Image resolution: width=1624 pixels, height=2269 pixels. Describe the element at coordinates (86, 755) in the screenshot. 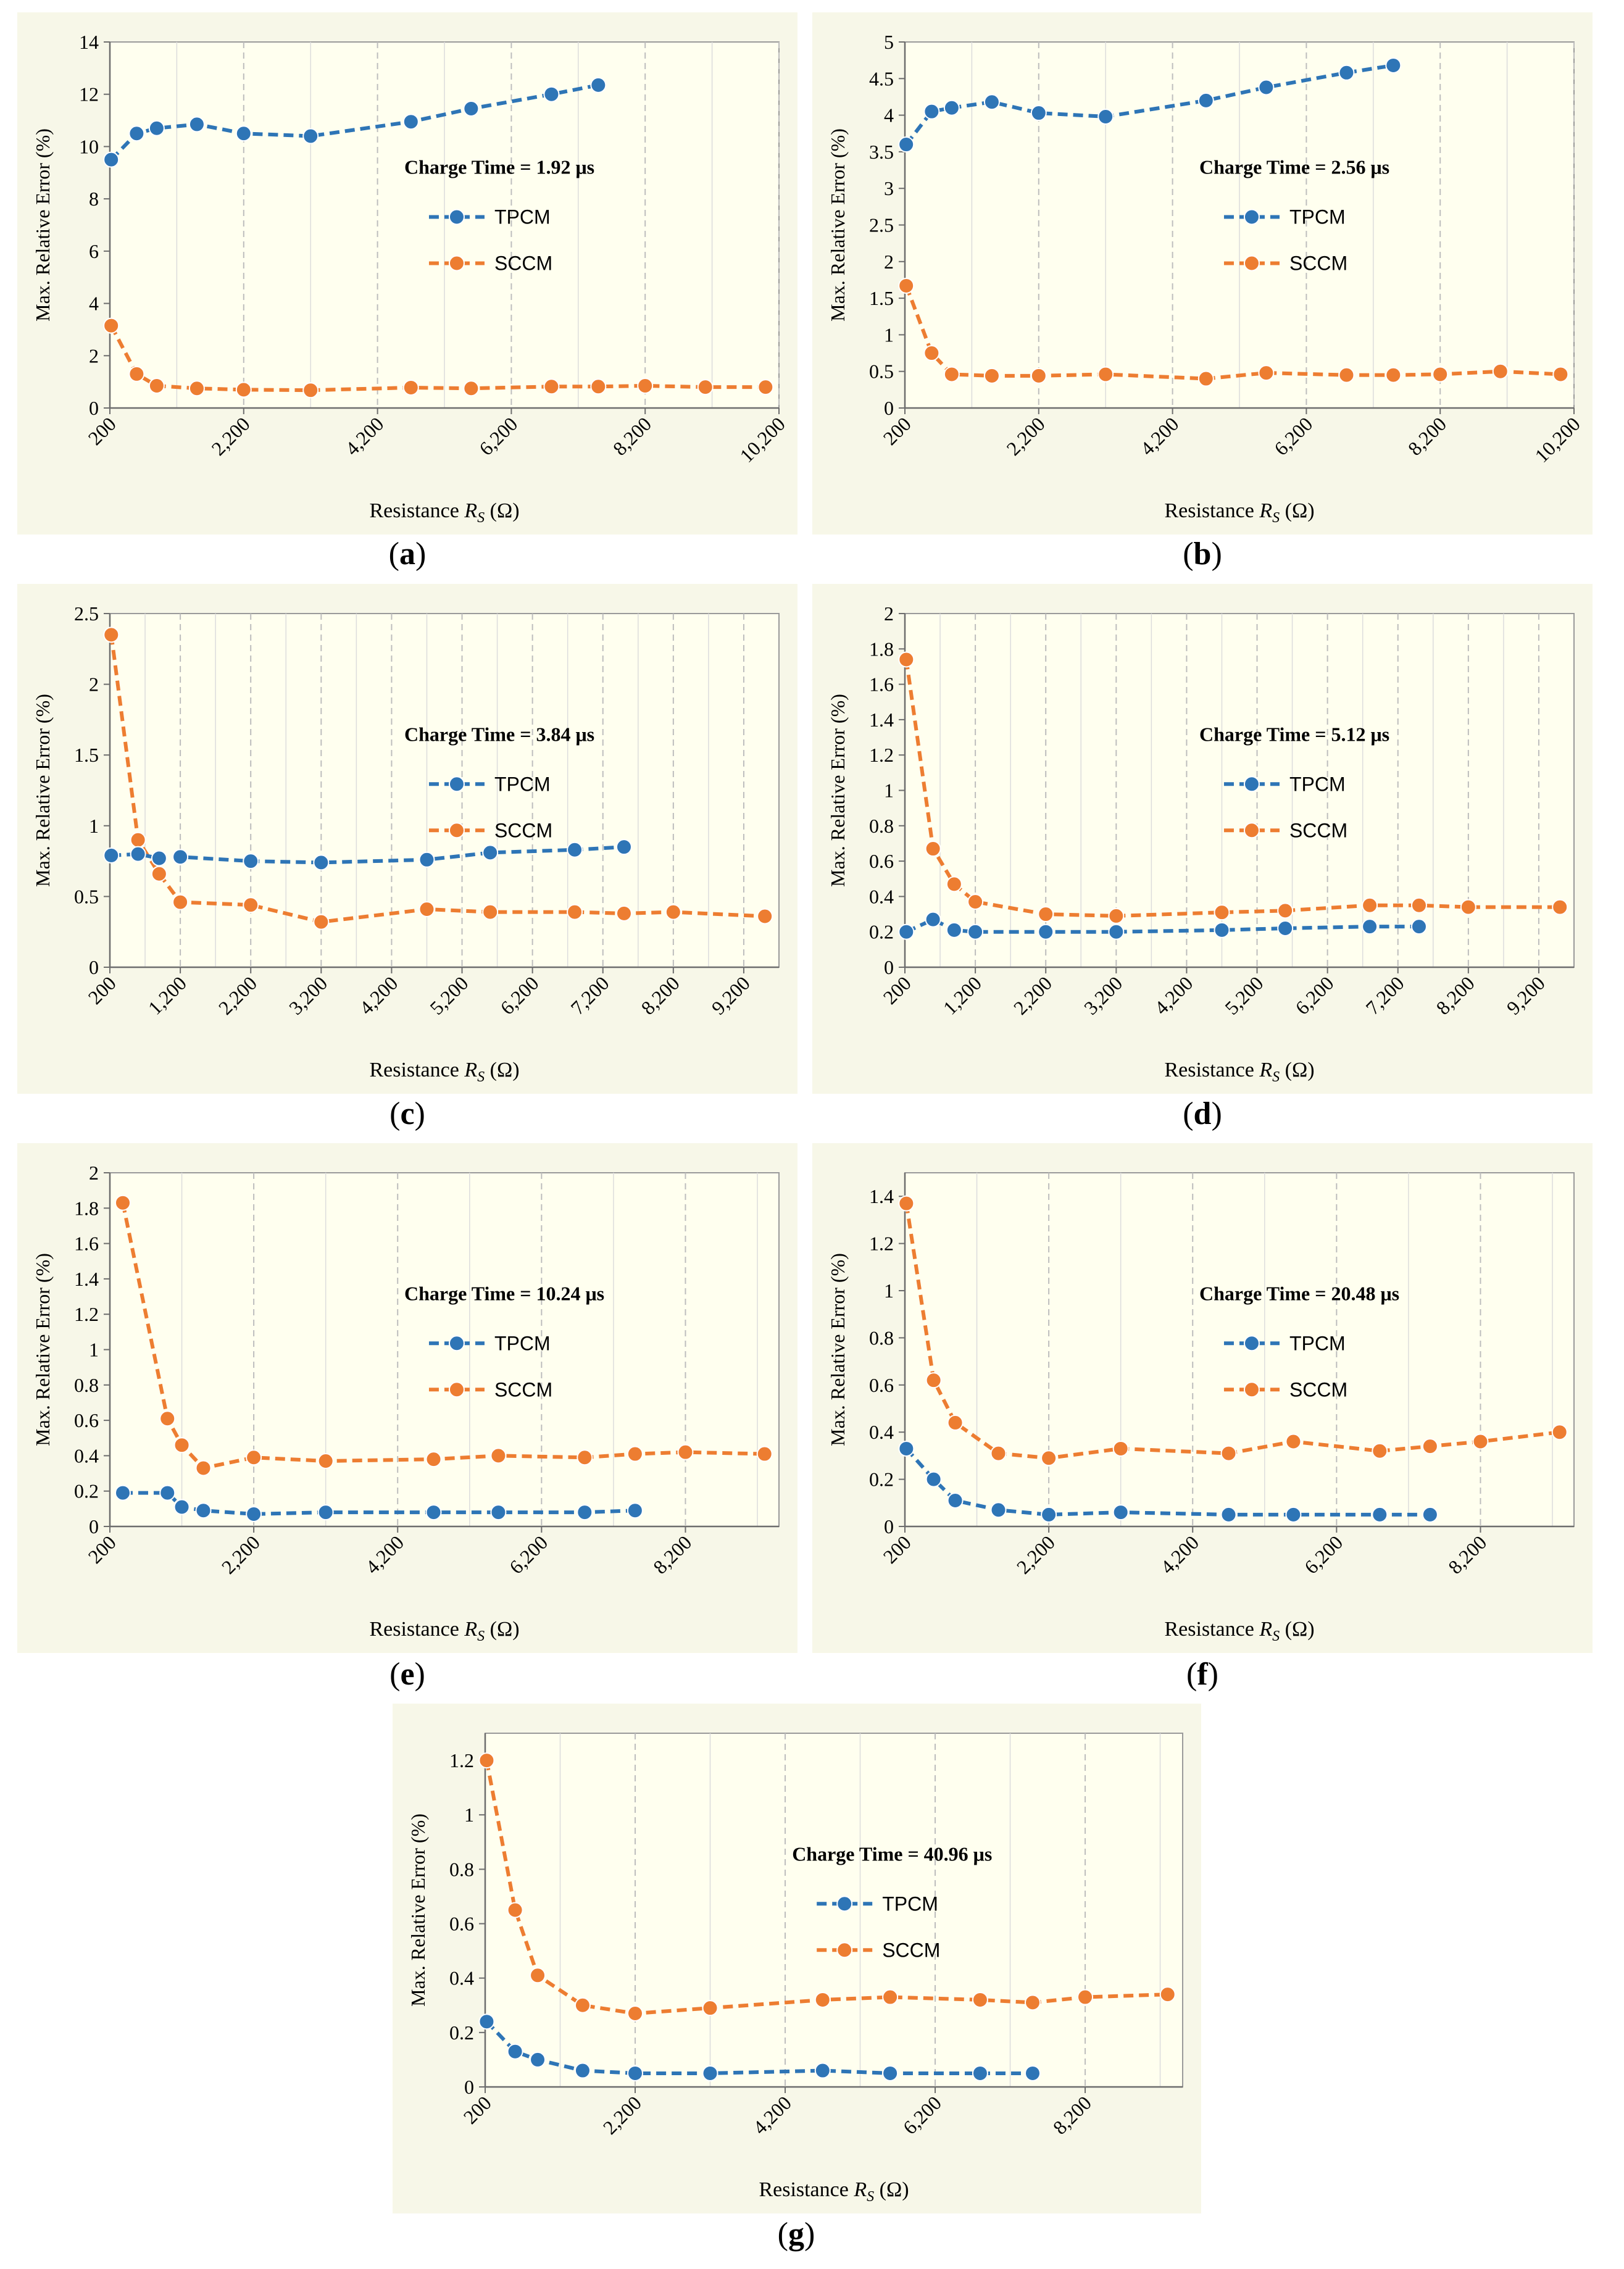

I see `y-tick-label: 1.5` at that location.